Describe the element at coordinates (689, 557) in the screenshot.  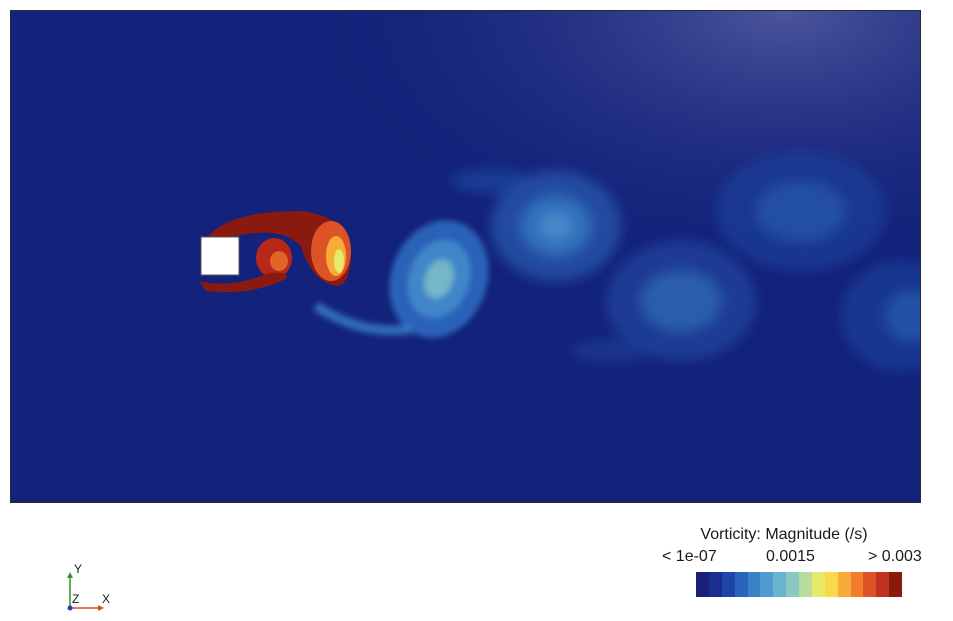
I see `legend-min-label: < 1e-07` at that location.